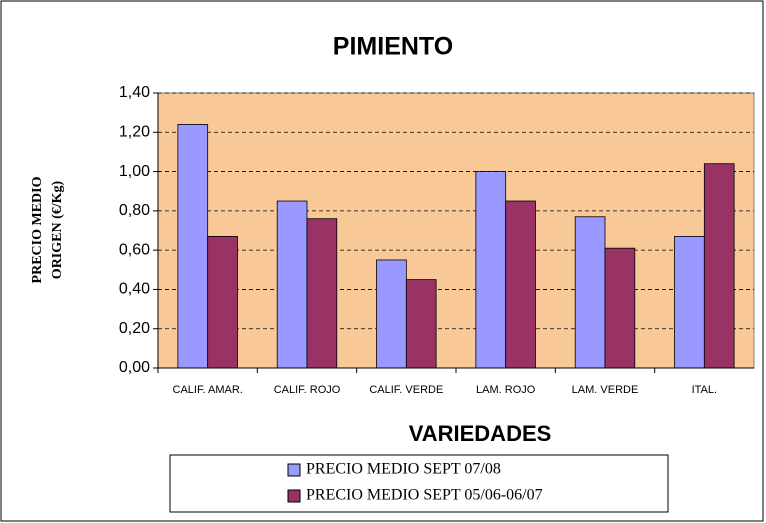  I want to click on x-tick-label: CALIF. ROJO, so click(307, 390).